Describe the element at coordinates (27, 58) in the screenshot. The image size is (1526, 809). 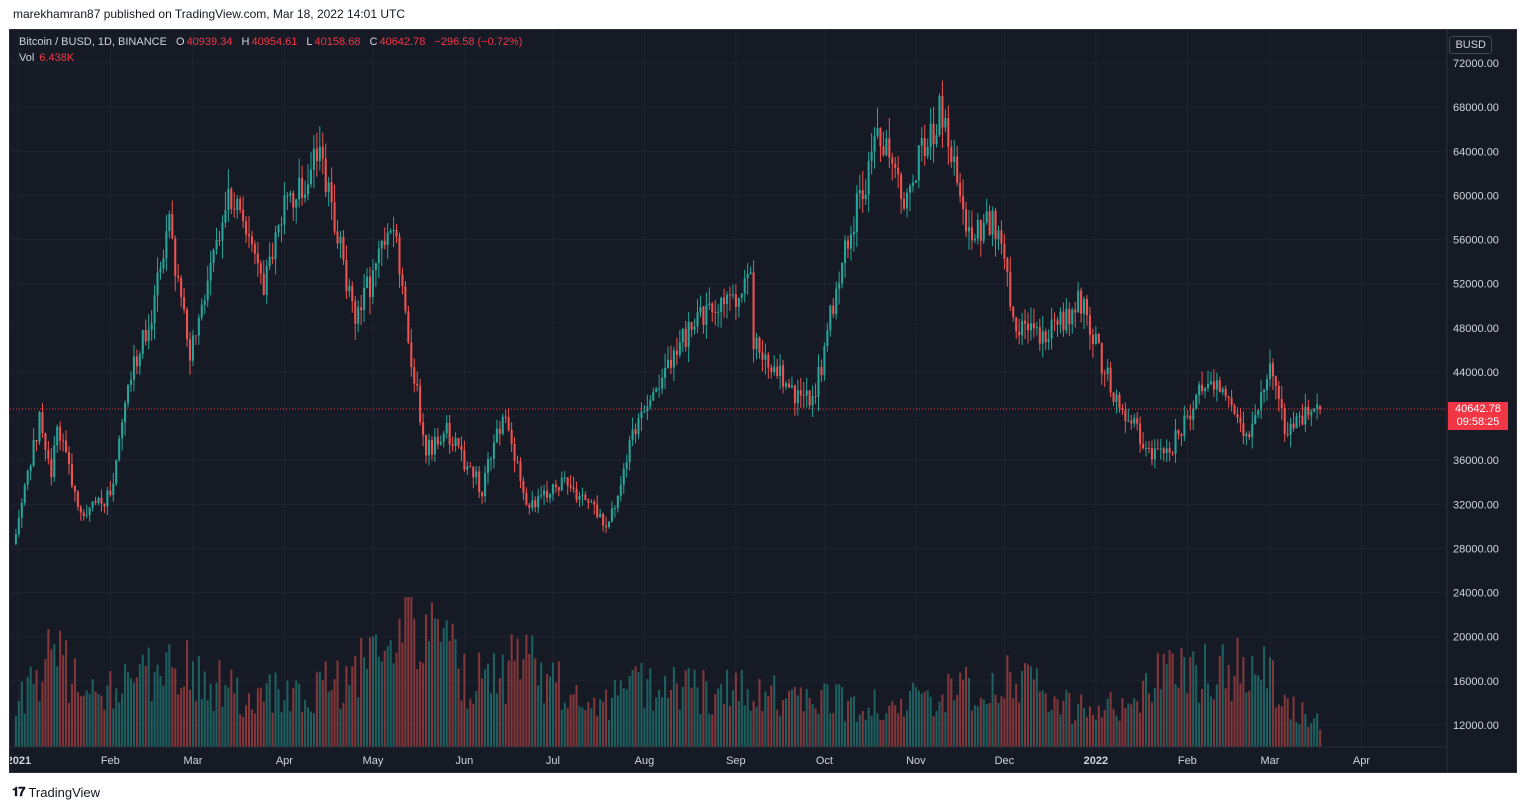
I see `volume-label: Vol` at that location.